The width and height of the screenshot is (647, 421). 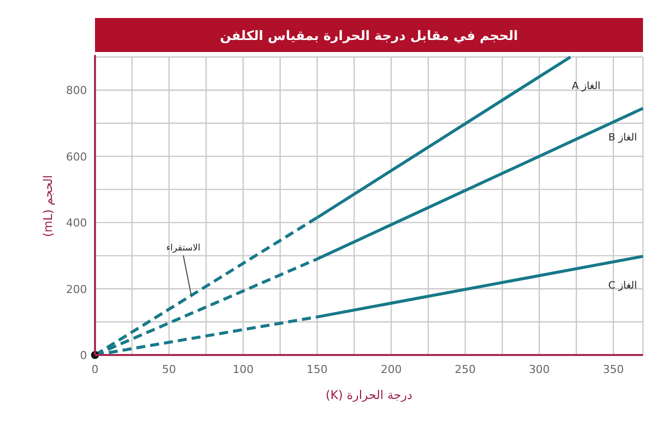 I want to click on x-tick-label: 250, so click(x=465, y=369).